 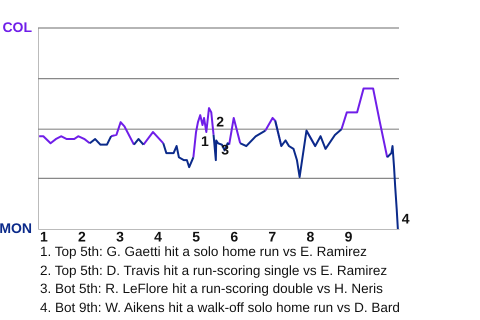 What do you see at coordinates (214, 271) in the screenshot?
I see `text: 2. Top 5th: D. Travis hit a run-scoring single vs E. Ramirez` at bounding box center [214, 271].